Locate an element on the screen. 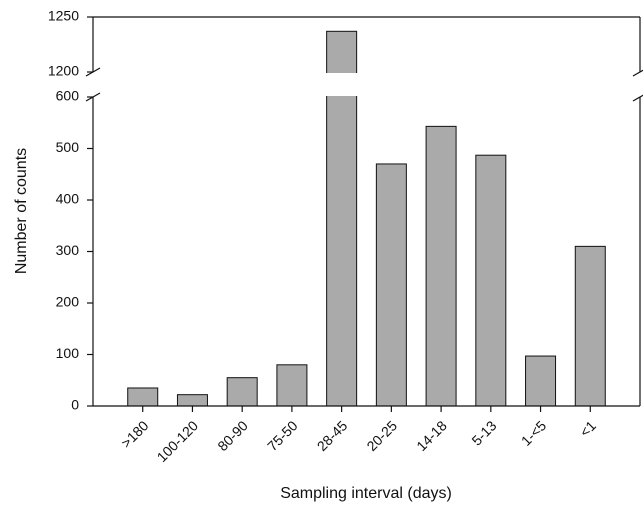  y-tick-label: 1250 is located at coordinates (63, 16).